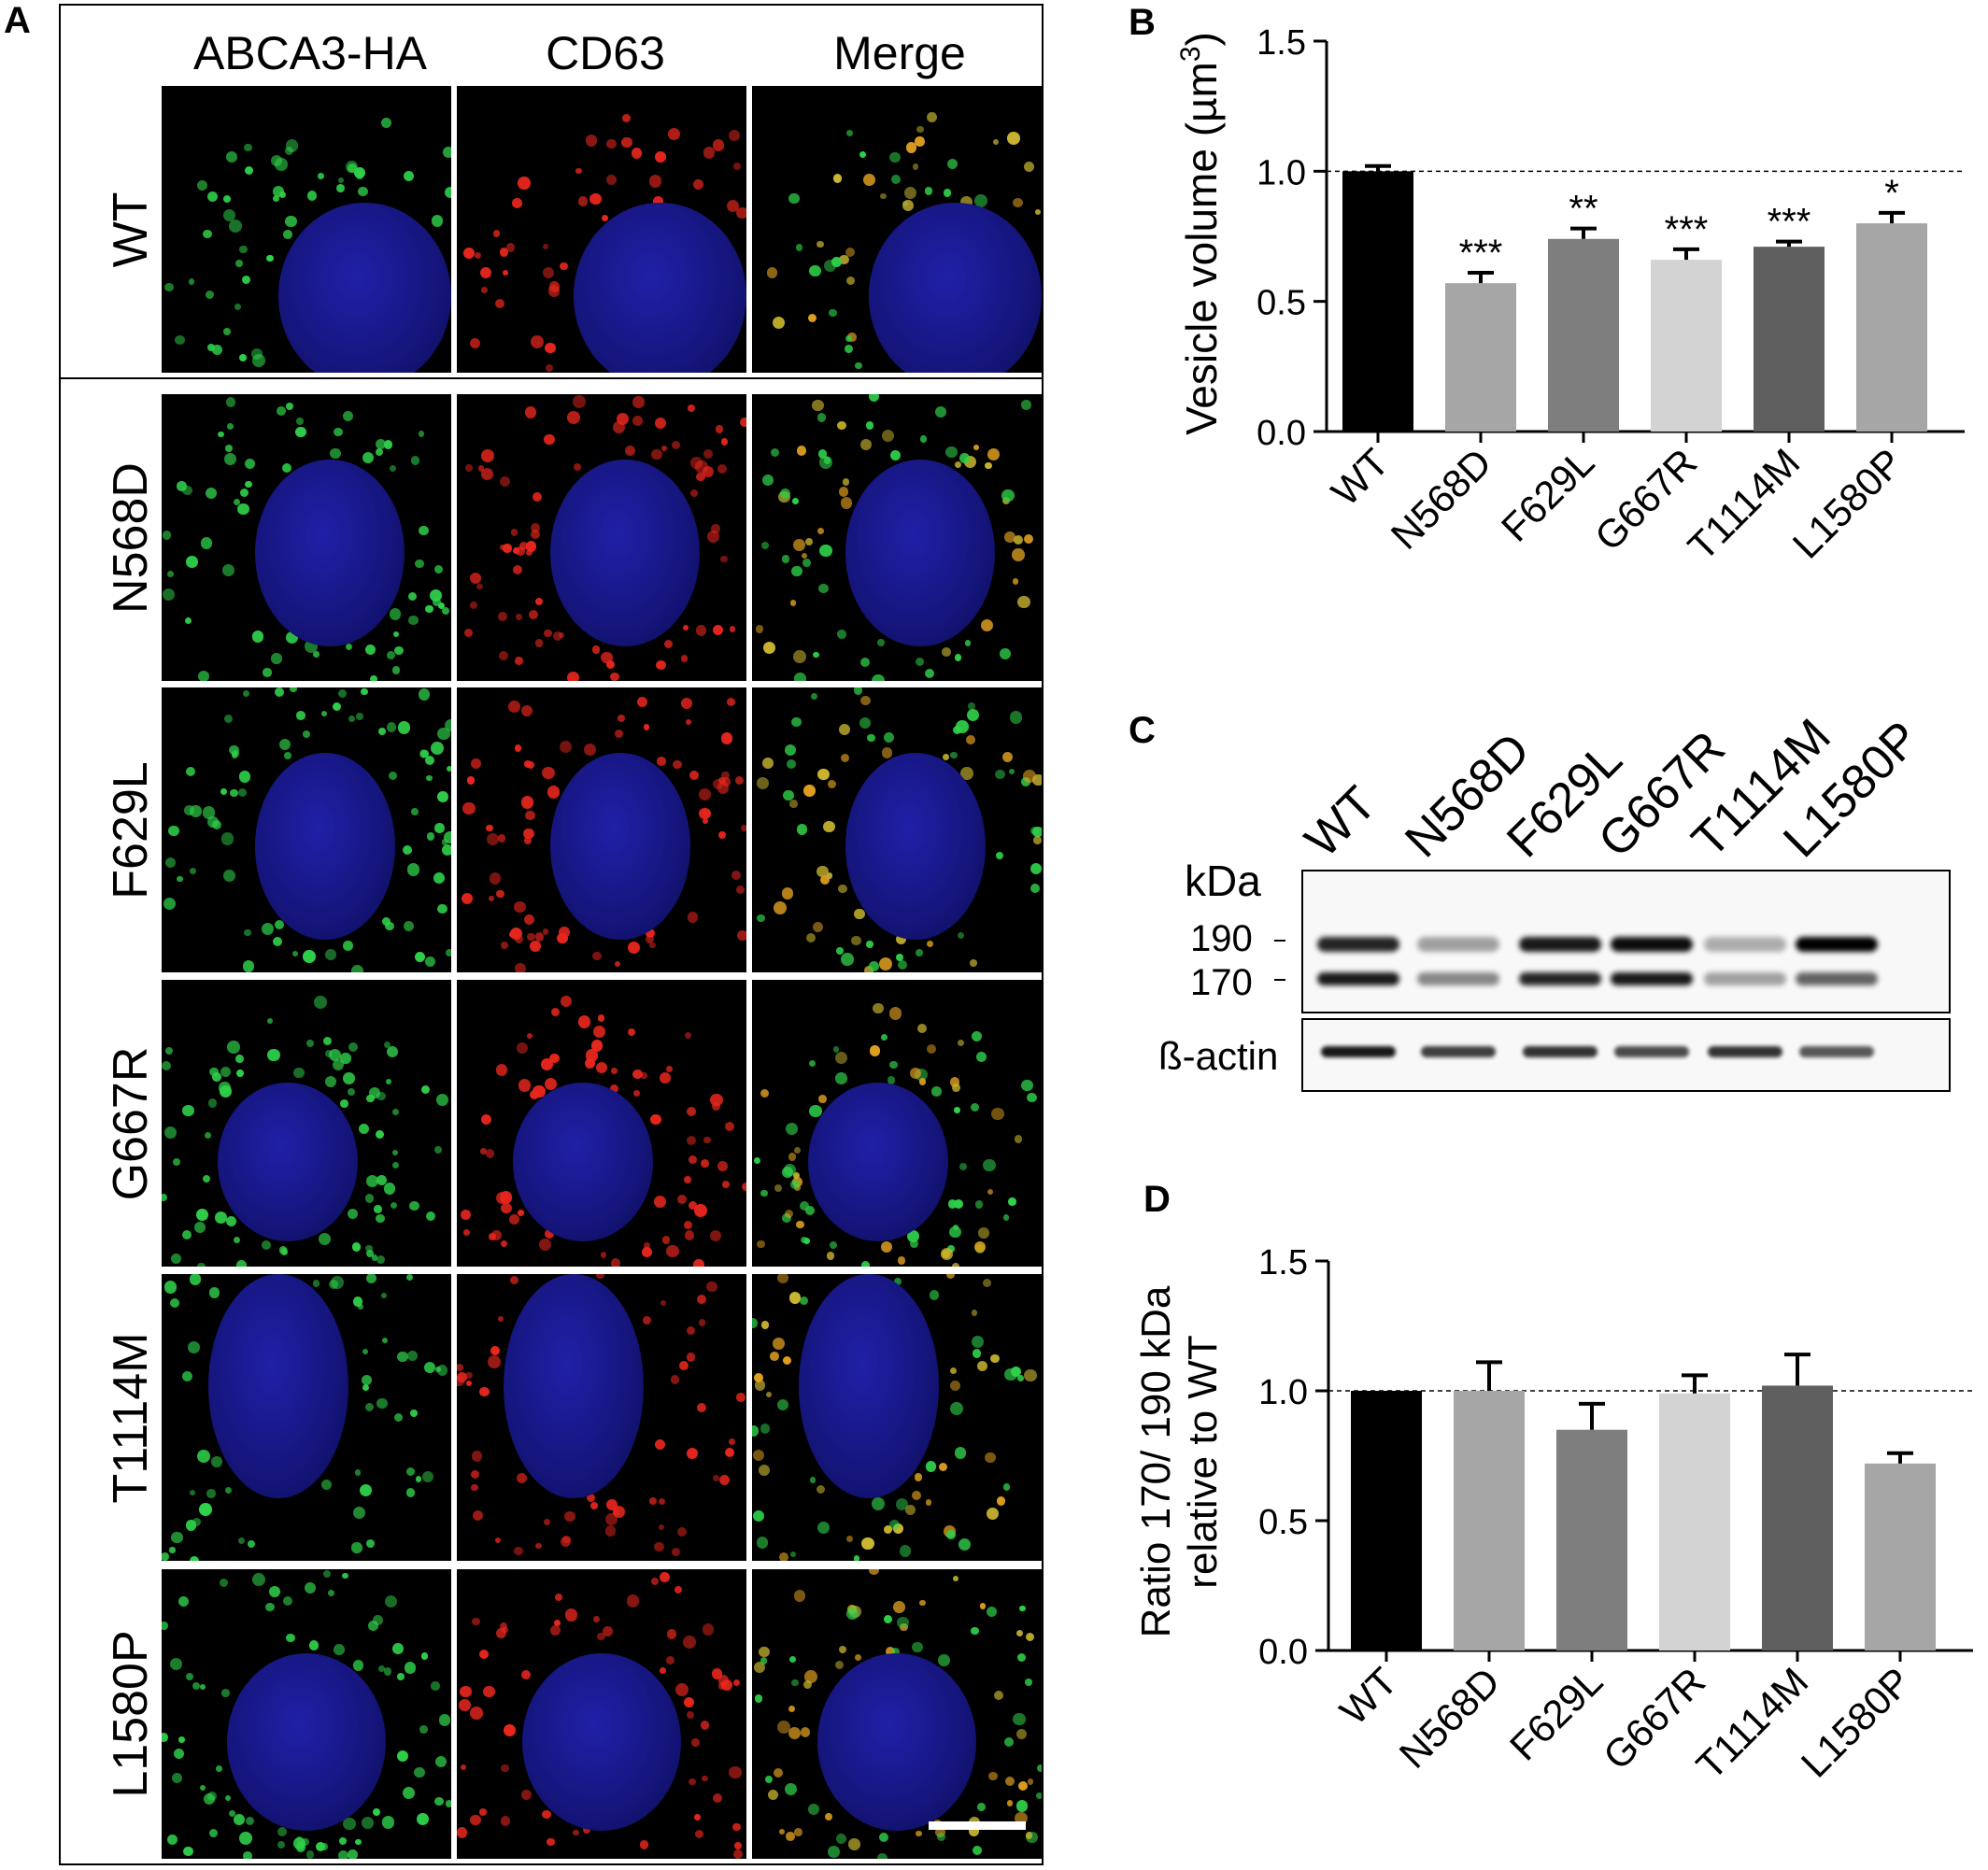 The image size is (1988, 1870). What do you see at coordinates (131, 1417) in the screenshot?
I see `row-label-t1114m: T1114M` at bounding box center [131, 1417].